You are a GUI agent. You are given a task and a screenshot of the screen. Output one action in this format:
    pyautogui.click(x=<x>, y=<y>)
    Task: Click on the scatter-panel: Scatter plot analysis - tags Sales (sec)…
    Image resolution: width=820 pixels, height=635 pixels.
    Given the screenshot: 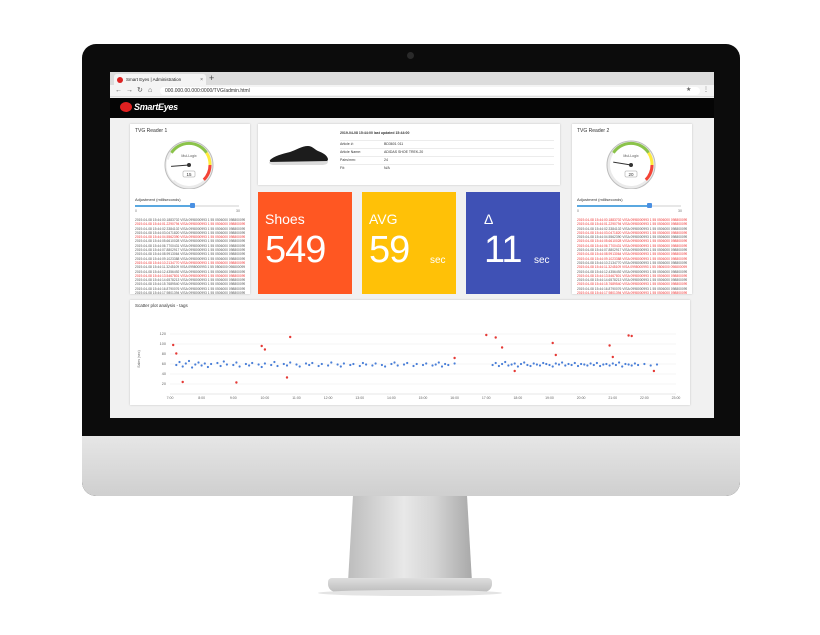 What is the action you would take?
    pyautogui.click(x=410, y=352)
    